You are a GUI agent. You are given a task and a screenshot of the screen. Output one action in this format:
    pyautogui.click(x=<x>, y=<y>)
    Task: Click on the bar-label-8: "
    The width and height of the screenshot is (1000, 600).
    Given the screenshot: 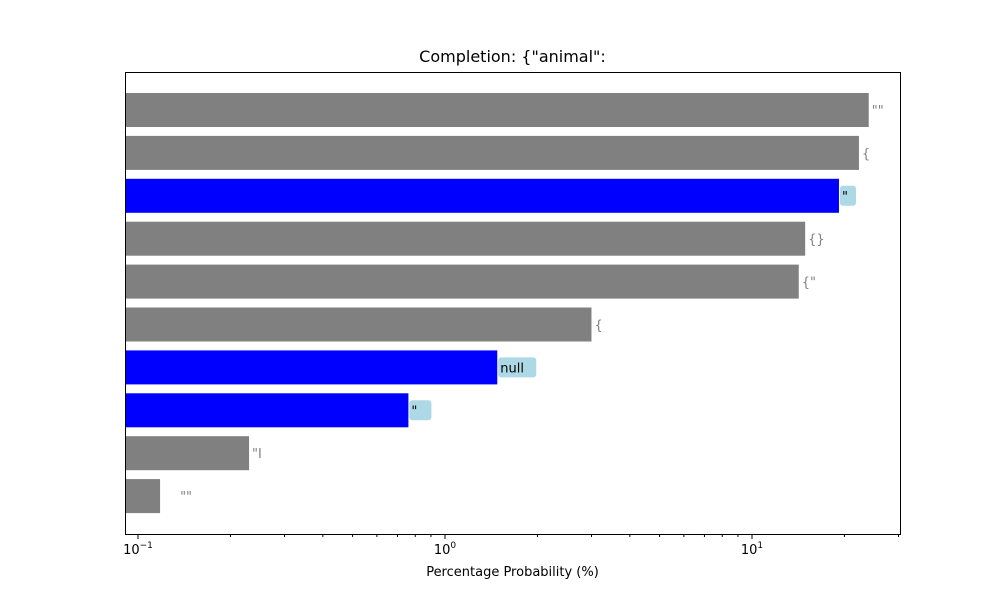 What is the action you would take?
    pyautogui.click(x=414, y=411)
    